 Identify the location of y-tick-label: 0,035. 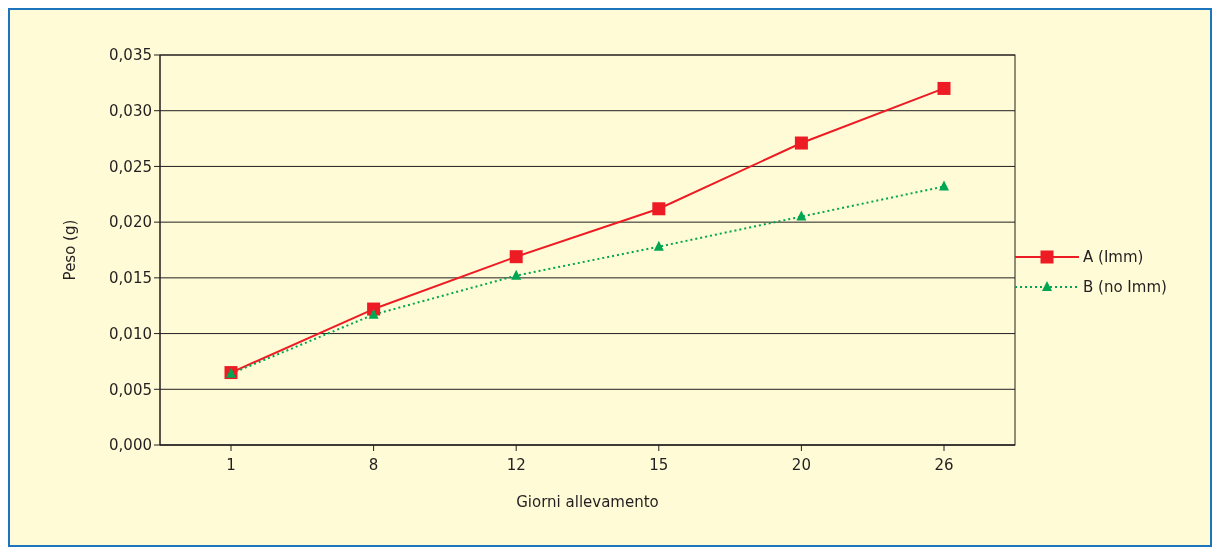
(130, 55).